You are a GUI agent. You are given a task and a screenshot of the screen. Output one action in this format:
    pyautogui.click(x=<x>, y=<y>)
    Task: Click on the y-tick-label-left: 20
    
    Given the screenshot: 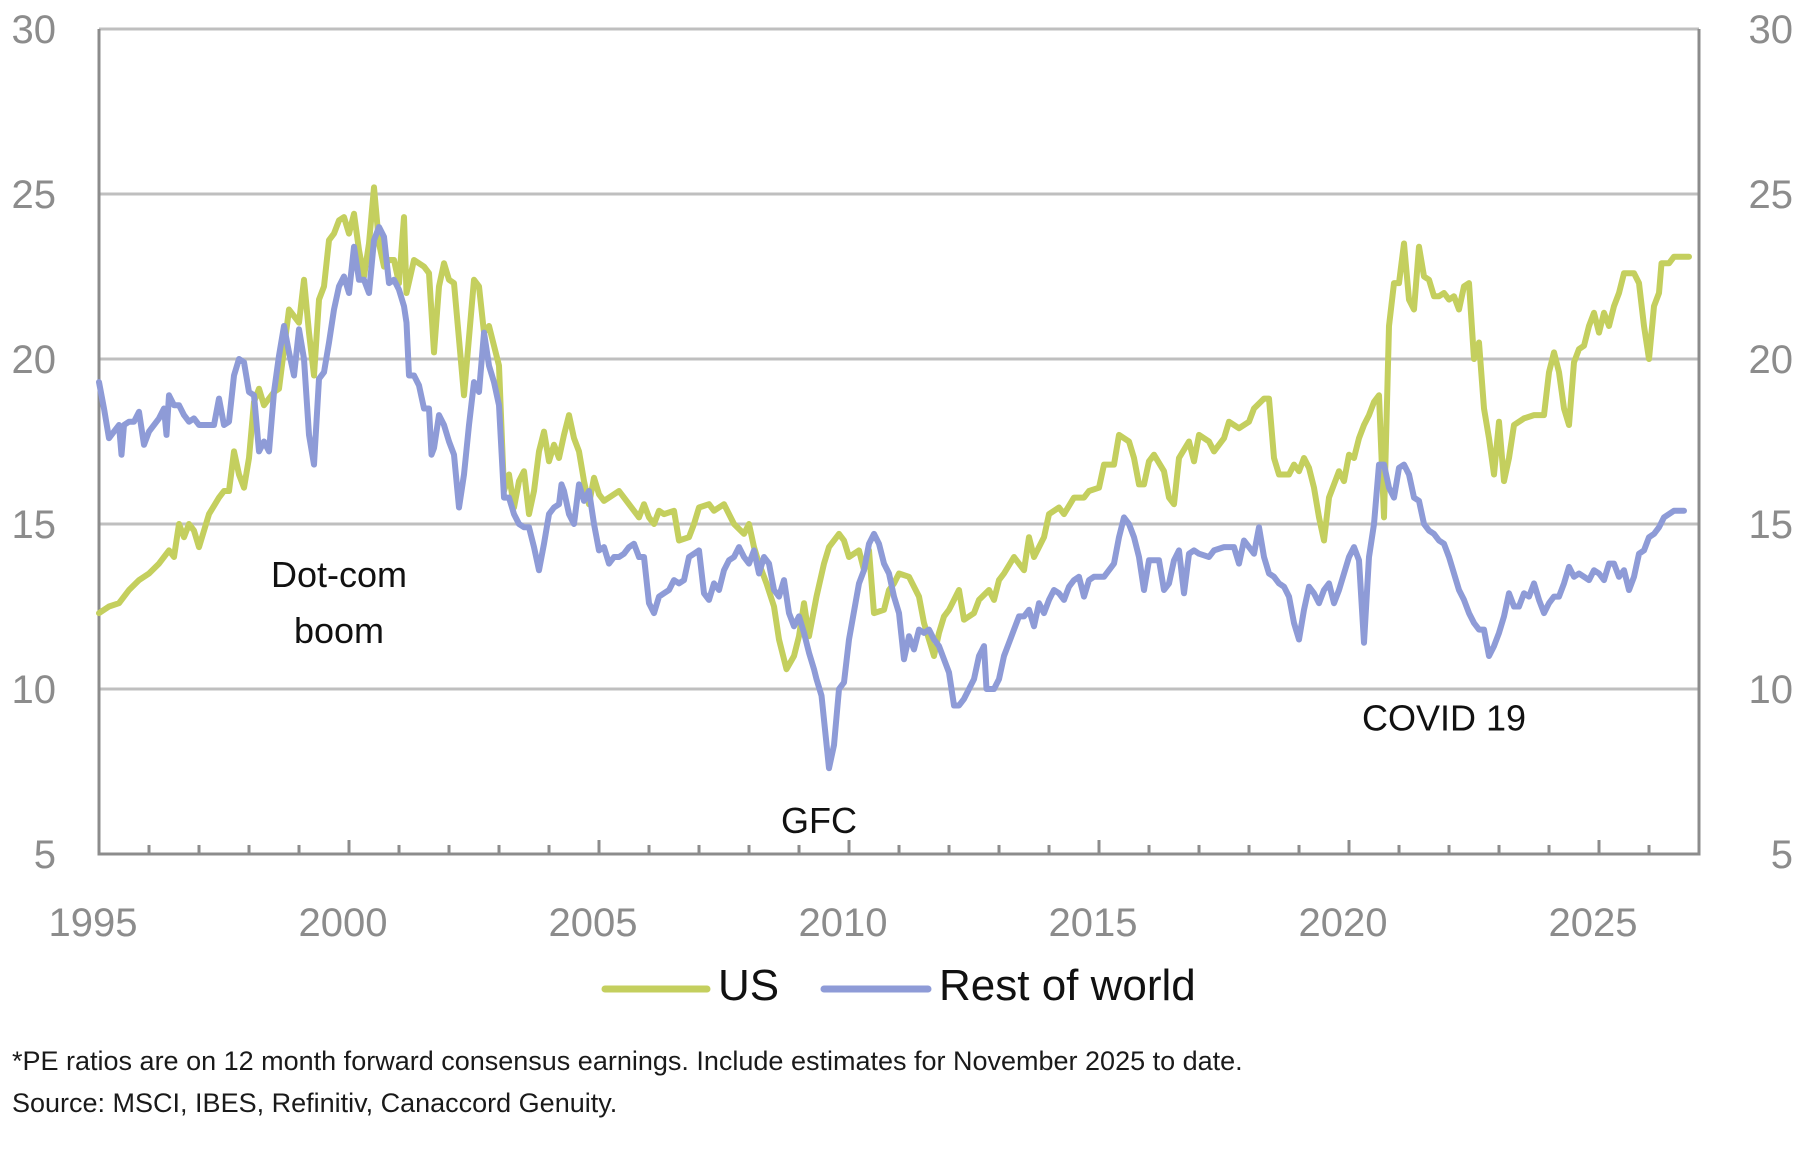 What is the action you would take?
    pyautogui.click(x=34, y=360)
    